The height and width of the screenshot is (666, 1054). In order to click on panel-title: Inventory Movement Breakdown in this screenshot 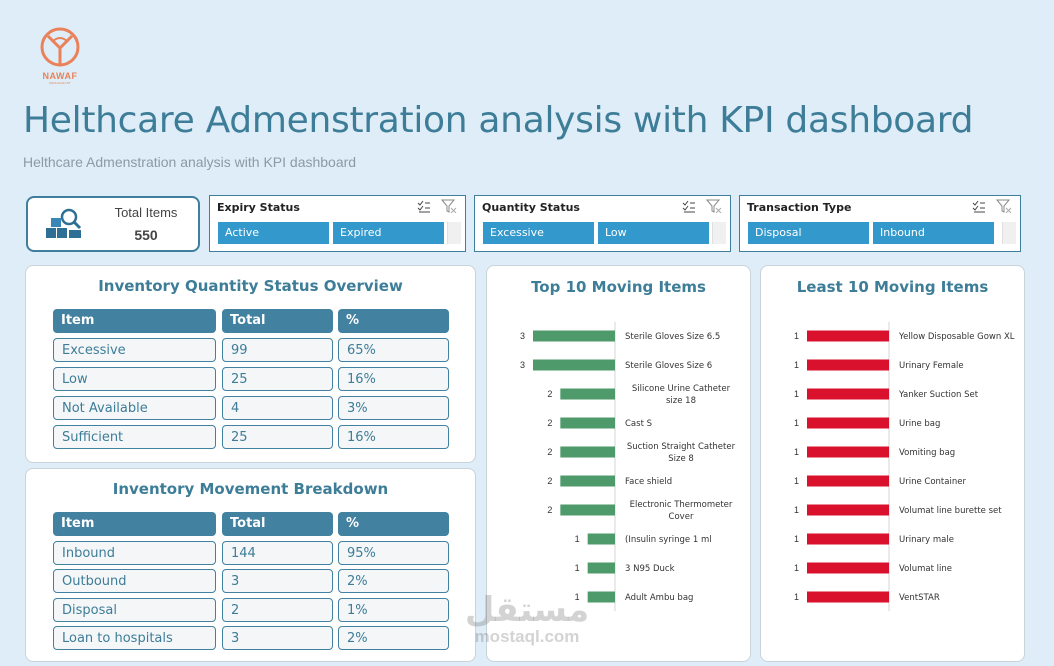, I will do `click(250, 489)`.